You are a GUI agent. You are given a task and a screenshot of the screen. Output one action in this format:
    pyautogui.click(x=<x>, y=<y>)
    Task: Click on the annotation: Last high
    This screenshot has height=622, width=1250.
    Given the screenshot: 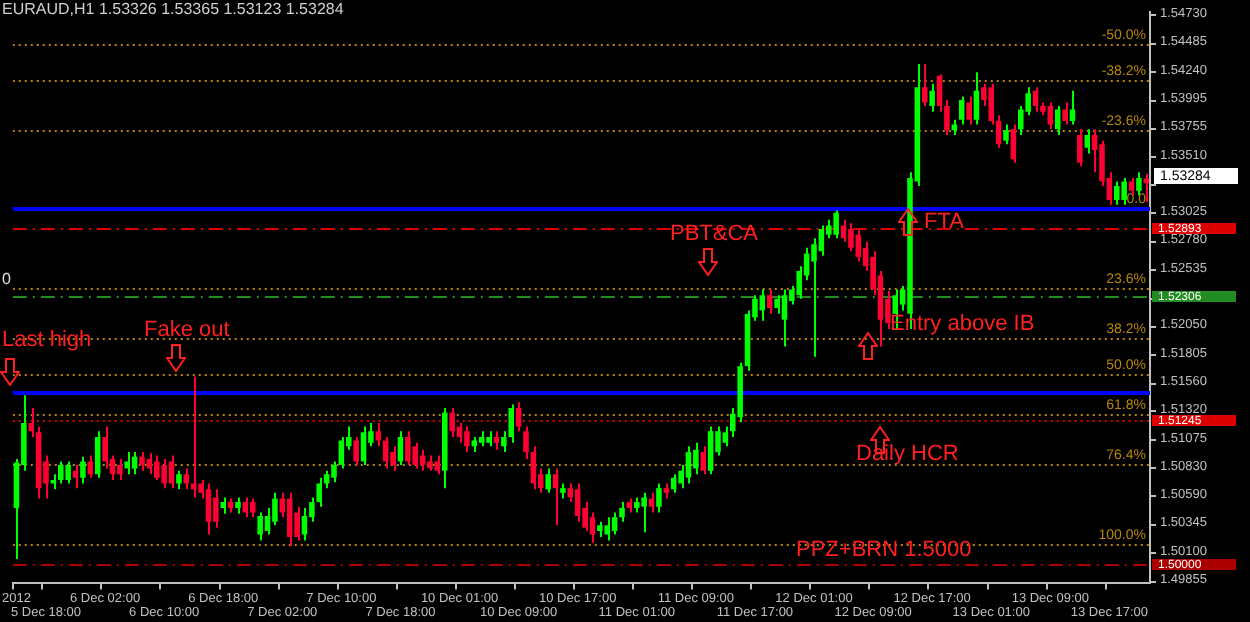 What is the action you would take?
    pyautogui.click(x=47, y=340)
    